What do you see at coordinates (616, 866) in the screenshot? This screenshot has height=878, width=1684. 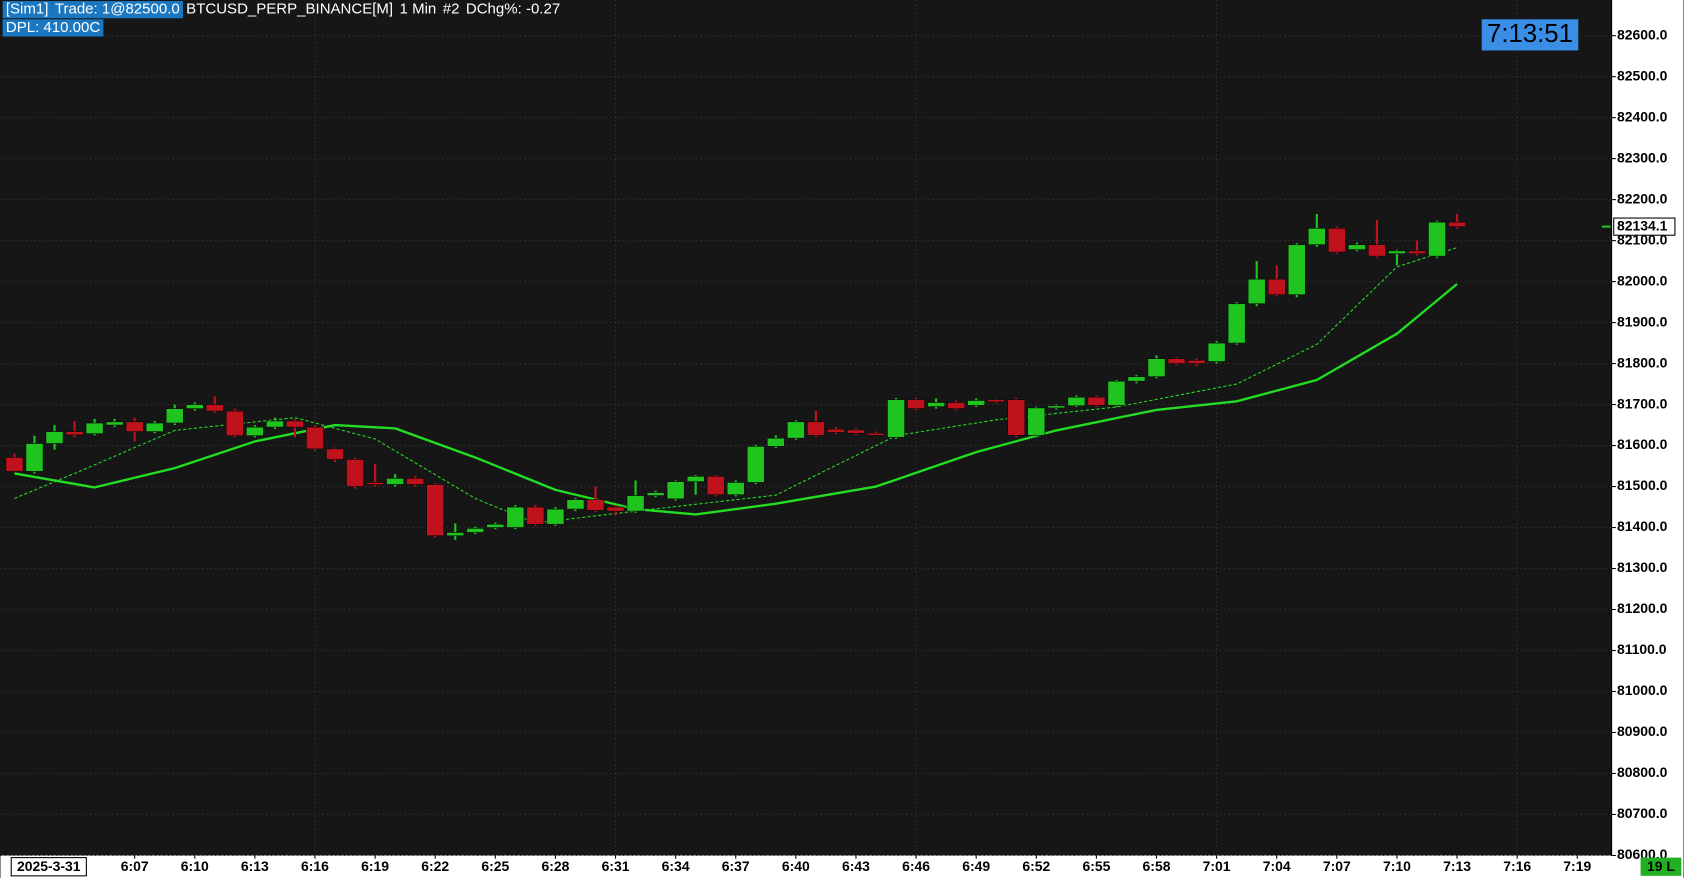 I see `x-tick-label: 6:31` at bounding box center [616, 866].